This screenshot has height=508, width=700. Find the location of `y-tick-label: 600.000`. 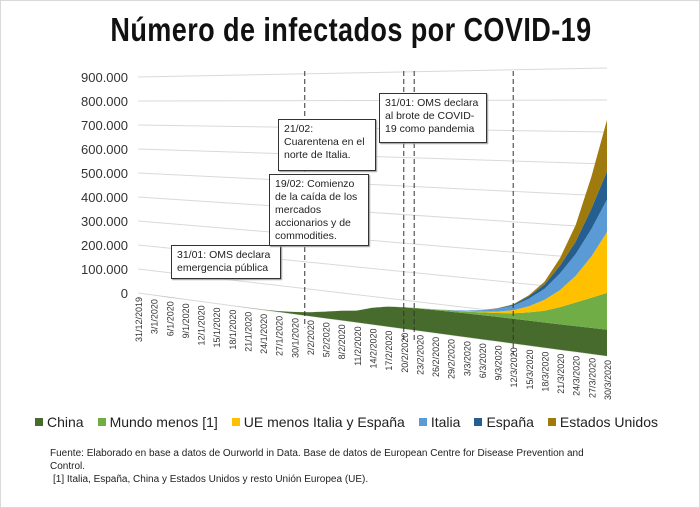

y-tick-label: 600.000 is located at coordinates (104, 149).